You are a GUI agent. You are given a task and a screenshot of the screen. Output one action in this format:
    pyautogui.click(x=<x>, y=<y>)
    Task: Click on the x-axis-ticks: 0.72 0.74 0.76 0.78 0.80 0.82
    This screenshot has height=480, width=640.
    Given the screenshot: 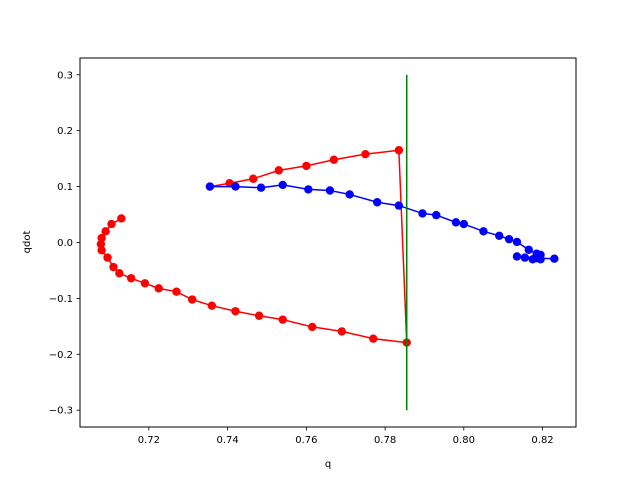 What is the action you would take?
    pyautogui.click(x=346, y=436)
    